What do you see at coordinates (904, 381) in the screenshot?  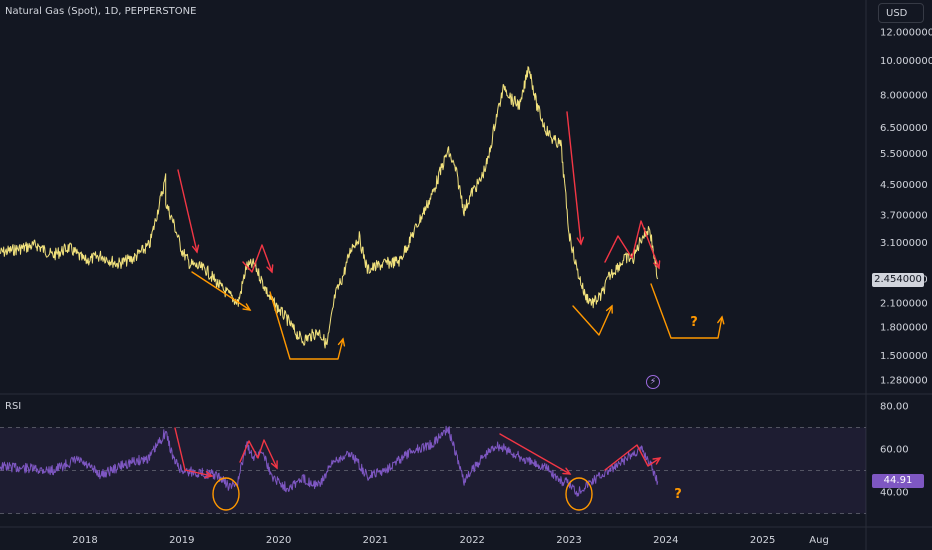 I see `price-tick-label: 1.280000` at bounding box center [904, 381].